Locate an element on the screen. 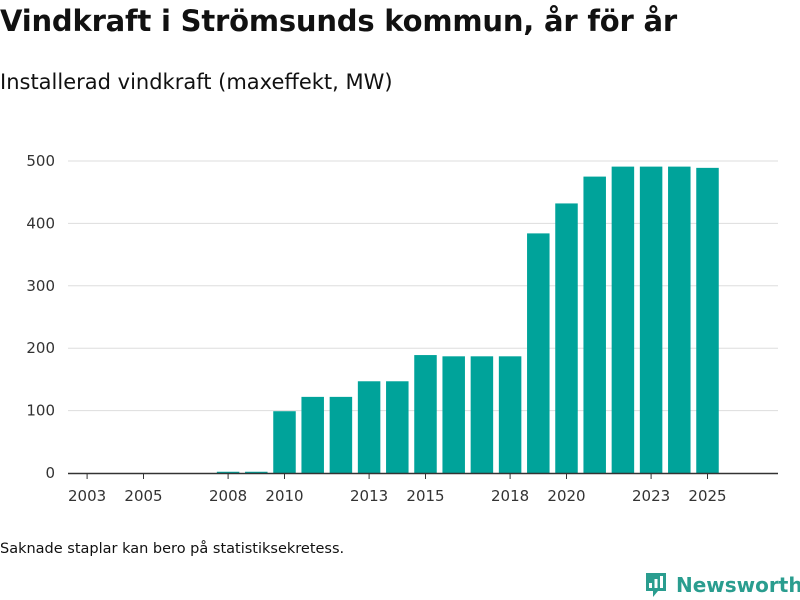 Image resolution: width=800 pixels, height=600 pixels. x-tick-label: 2023 is located at coordinates (651, 496).